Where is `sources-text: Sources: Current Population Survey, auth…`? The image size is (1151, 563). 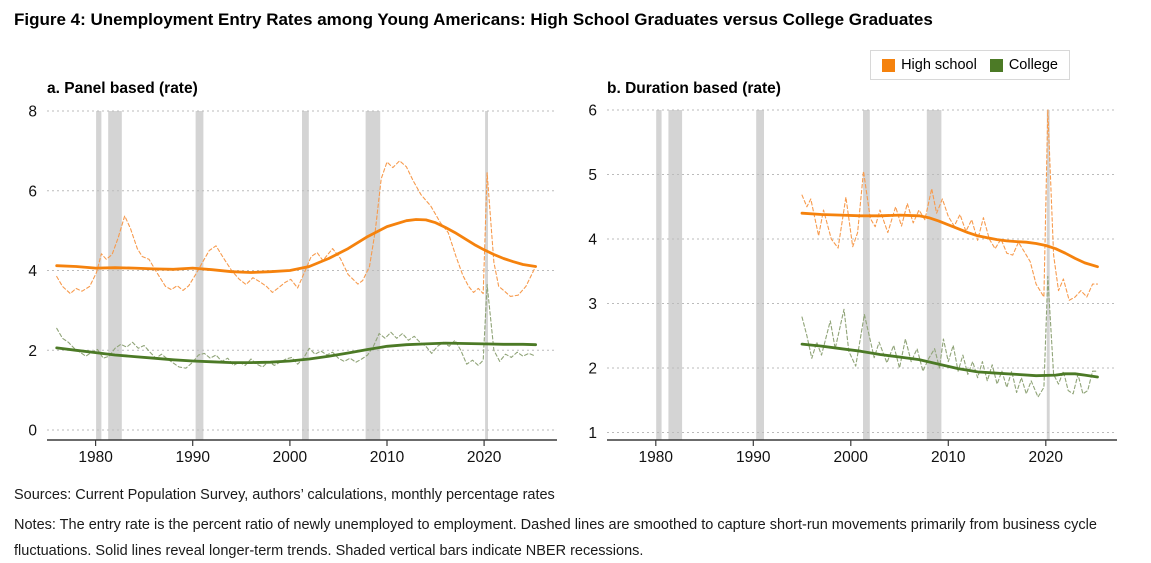 sources-text: Sources: Current Population Survey, auth… is located at coordinates (284, 495).